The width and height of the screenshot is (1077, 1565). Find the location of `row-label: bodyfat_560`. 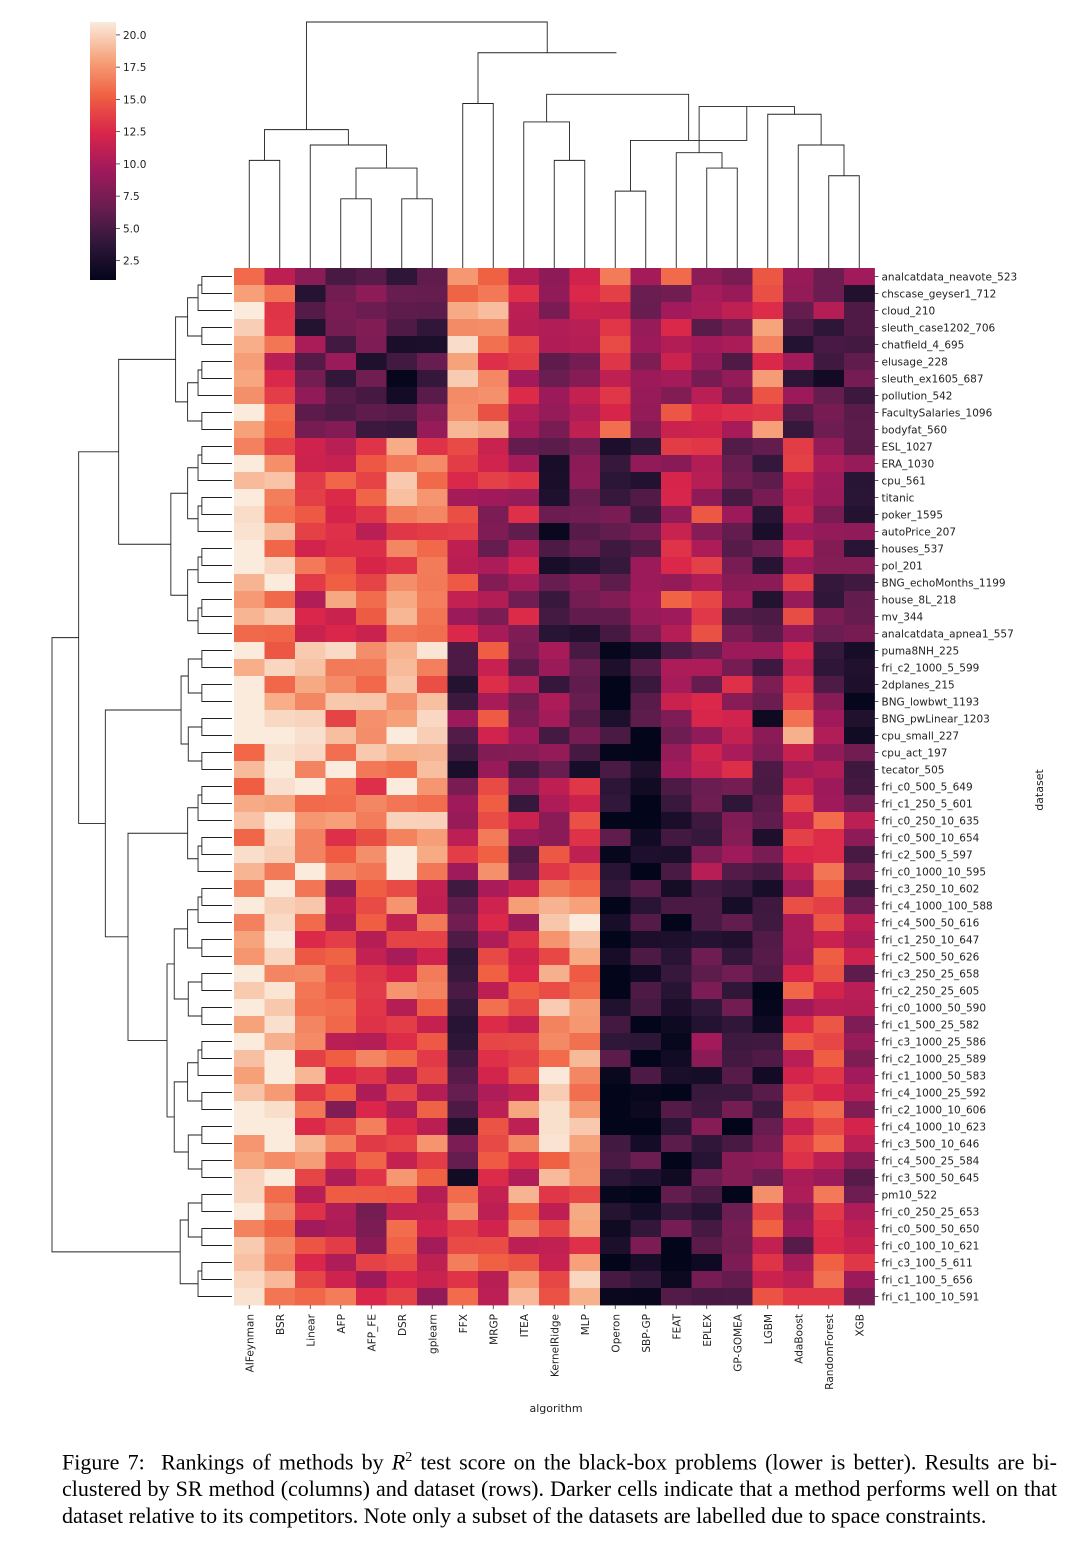

row-label: bodyfat_560 is located at coordinates (915, 431).